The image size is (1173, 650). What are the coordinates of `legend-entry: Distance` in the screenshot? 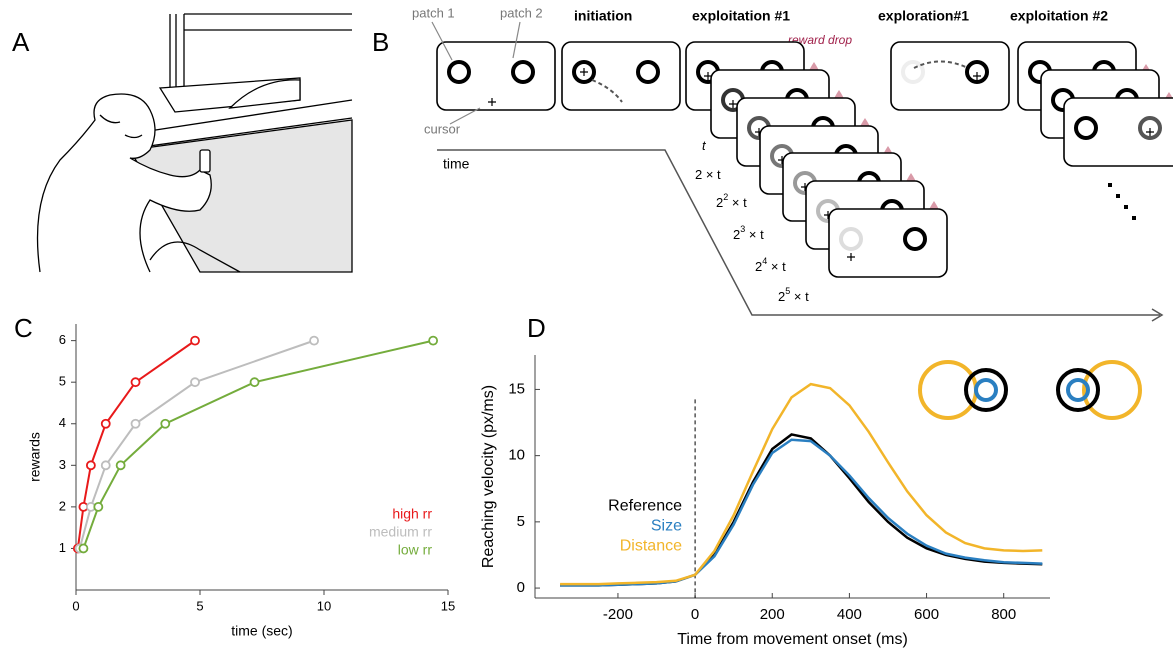 It's located at (651, 546).